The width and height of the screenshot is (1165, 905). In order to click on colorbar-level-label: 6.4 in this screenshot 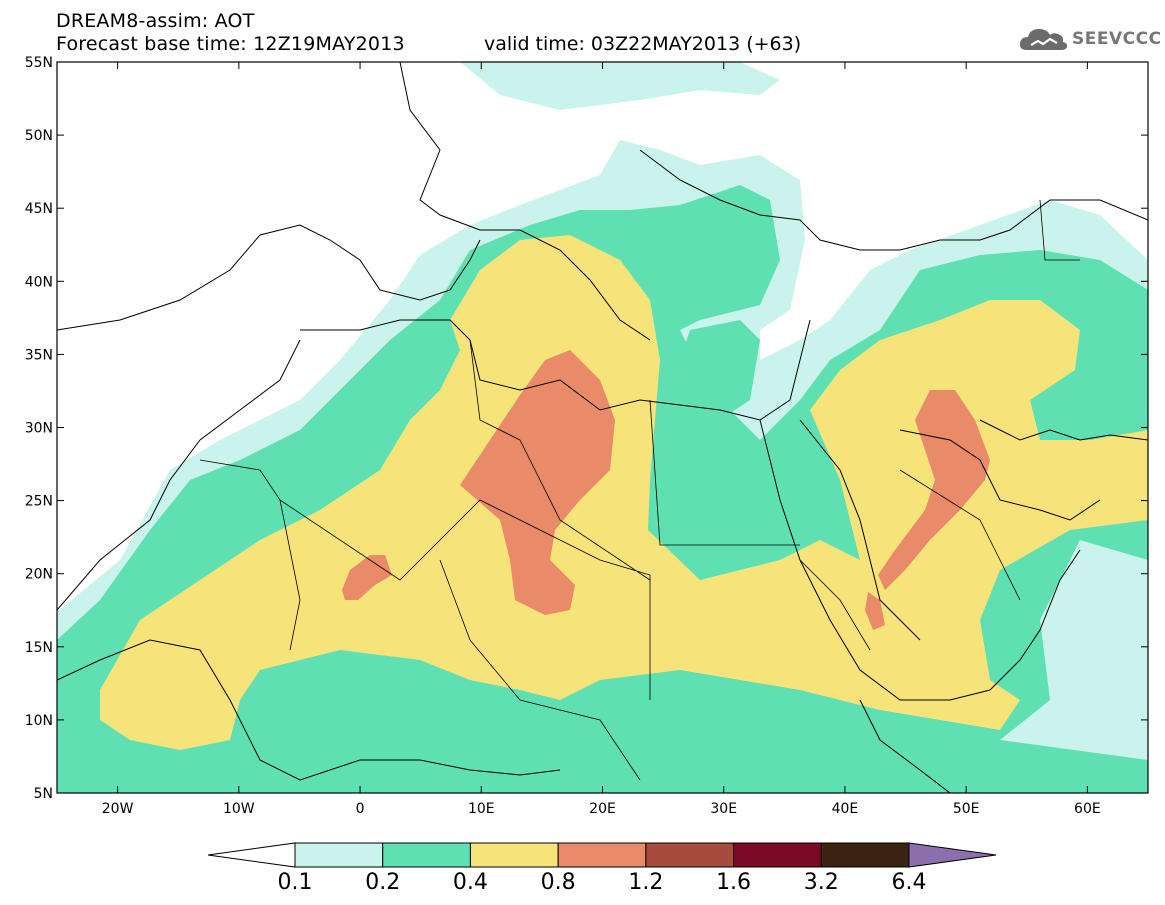, I will do `click(909, 882)`.